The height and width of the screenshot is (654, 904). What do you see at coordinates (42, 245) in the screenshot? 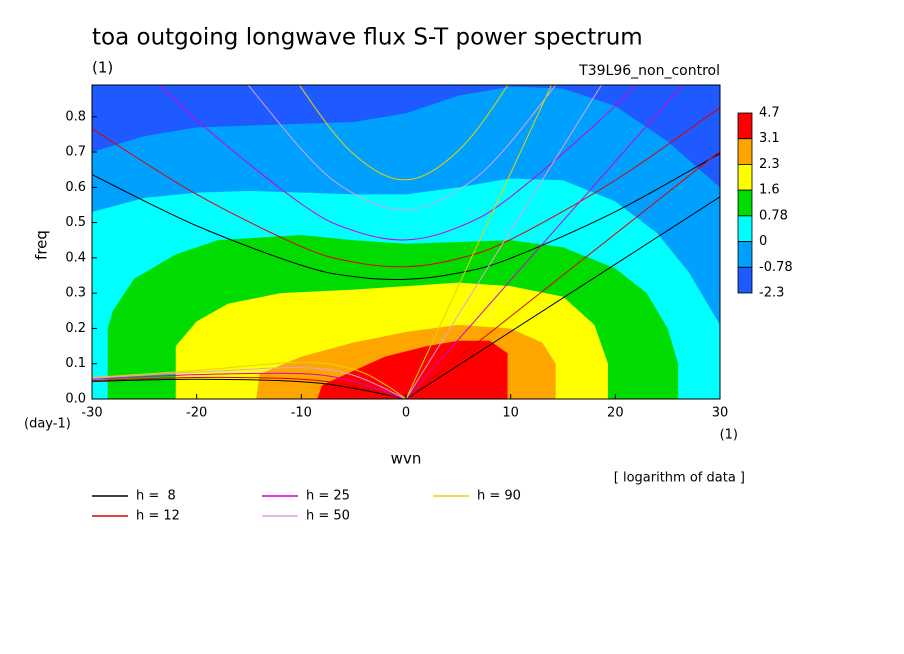
I see `y-axis-label: freq` at bounding box center [42, 245].